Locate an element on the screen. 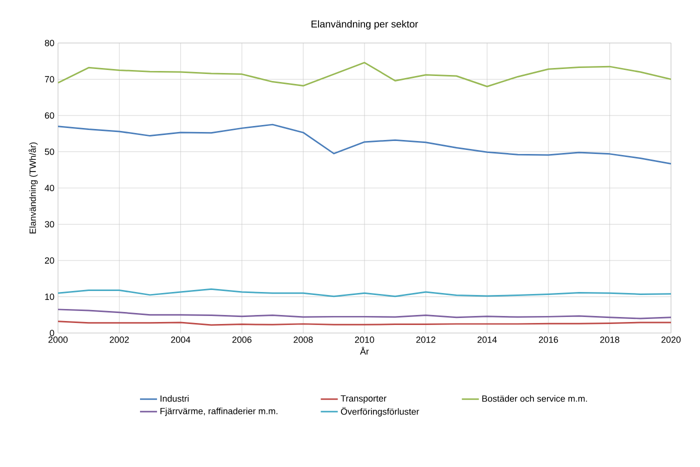 This screenshot has height=467, width=700. y-tick-label: 70 is located at coordinates (49, 79).